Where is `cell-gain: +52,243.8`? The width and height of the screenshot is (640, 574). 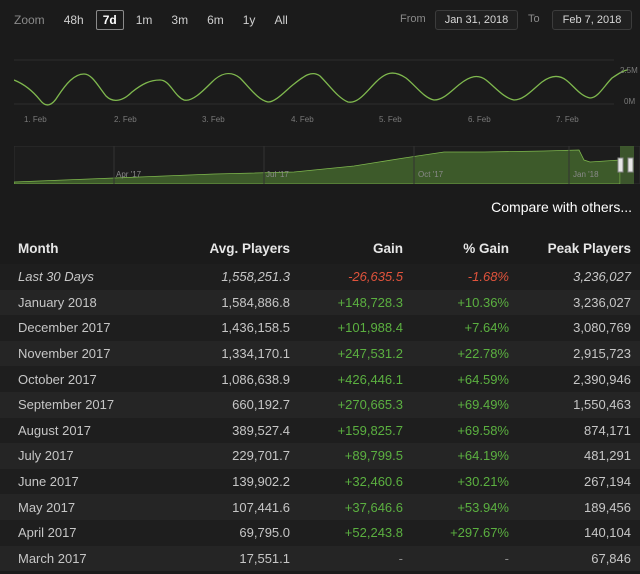
cell-gain: +52,243.8 is located at coordinates (373, 533).